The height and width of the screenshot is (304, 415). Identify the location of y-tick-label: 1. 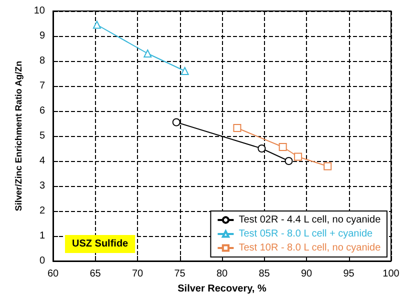
(42, 236).